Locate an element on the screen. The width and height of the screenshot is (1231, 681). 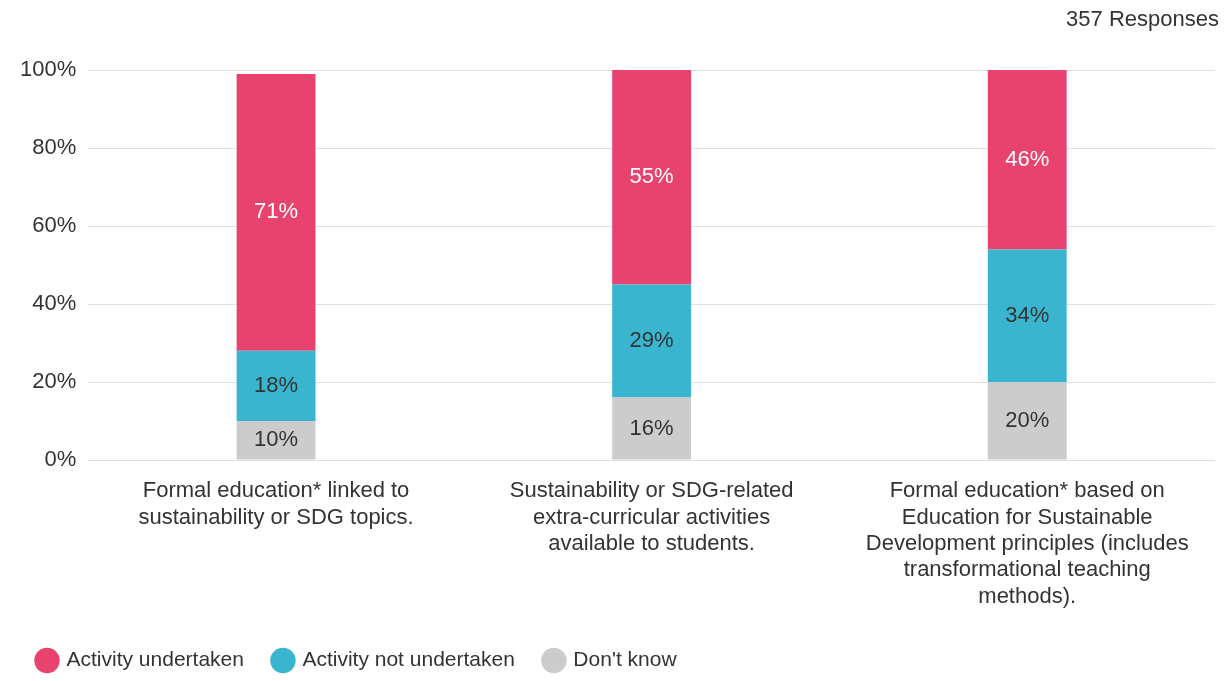
x-tick-label: Sustainability or SDG-related extra-curricular activities available to students. is located at coordinates (651, 516).